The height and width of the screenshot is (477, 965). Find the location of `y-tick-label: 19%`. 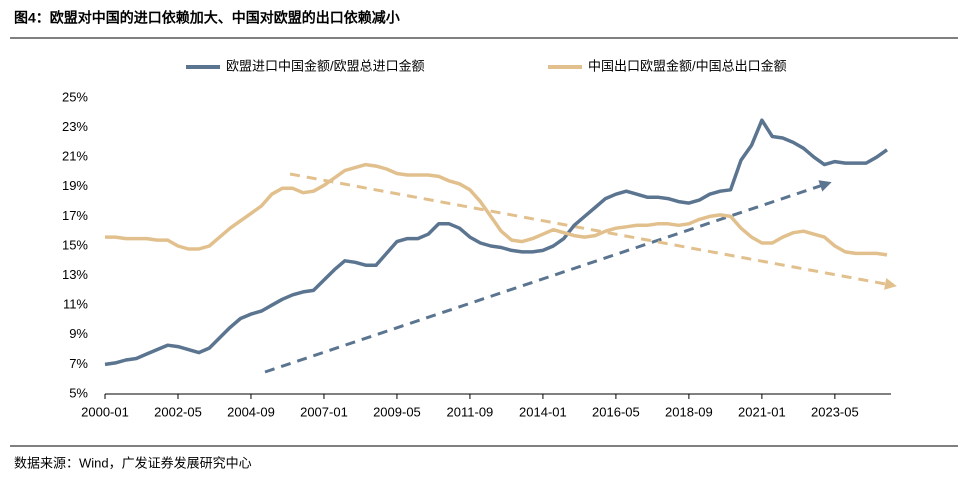

y-tick-label: 19% is located at coordinates (75, 185).